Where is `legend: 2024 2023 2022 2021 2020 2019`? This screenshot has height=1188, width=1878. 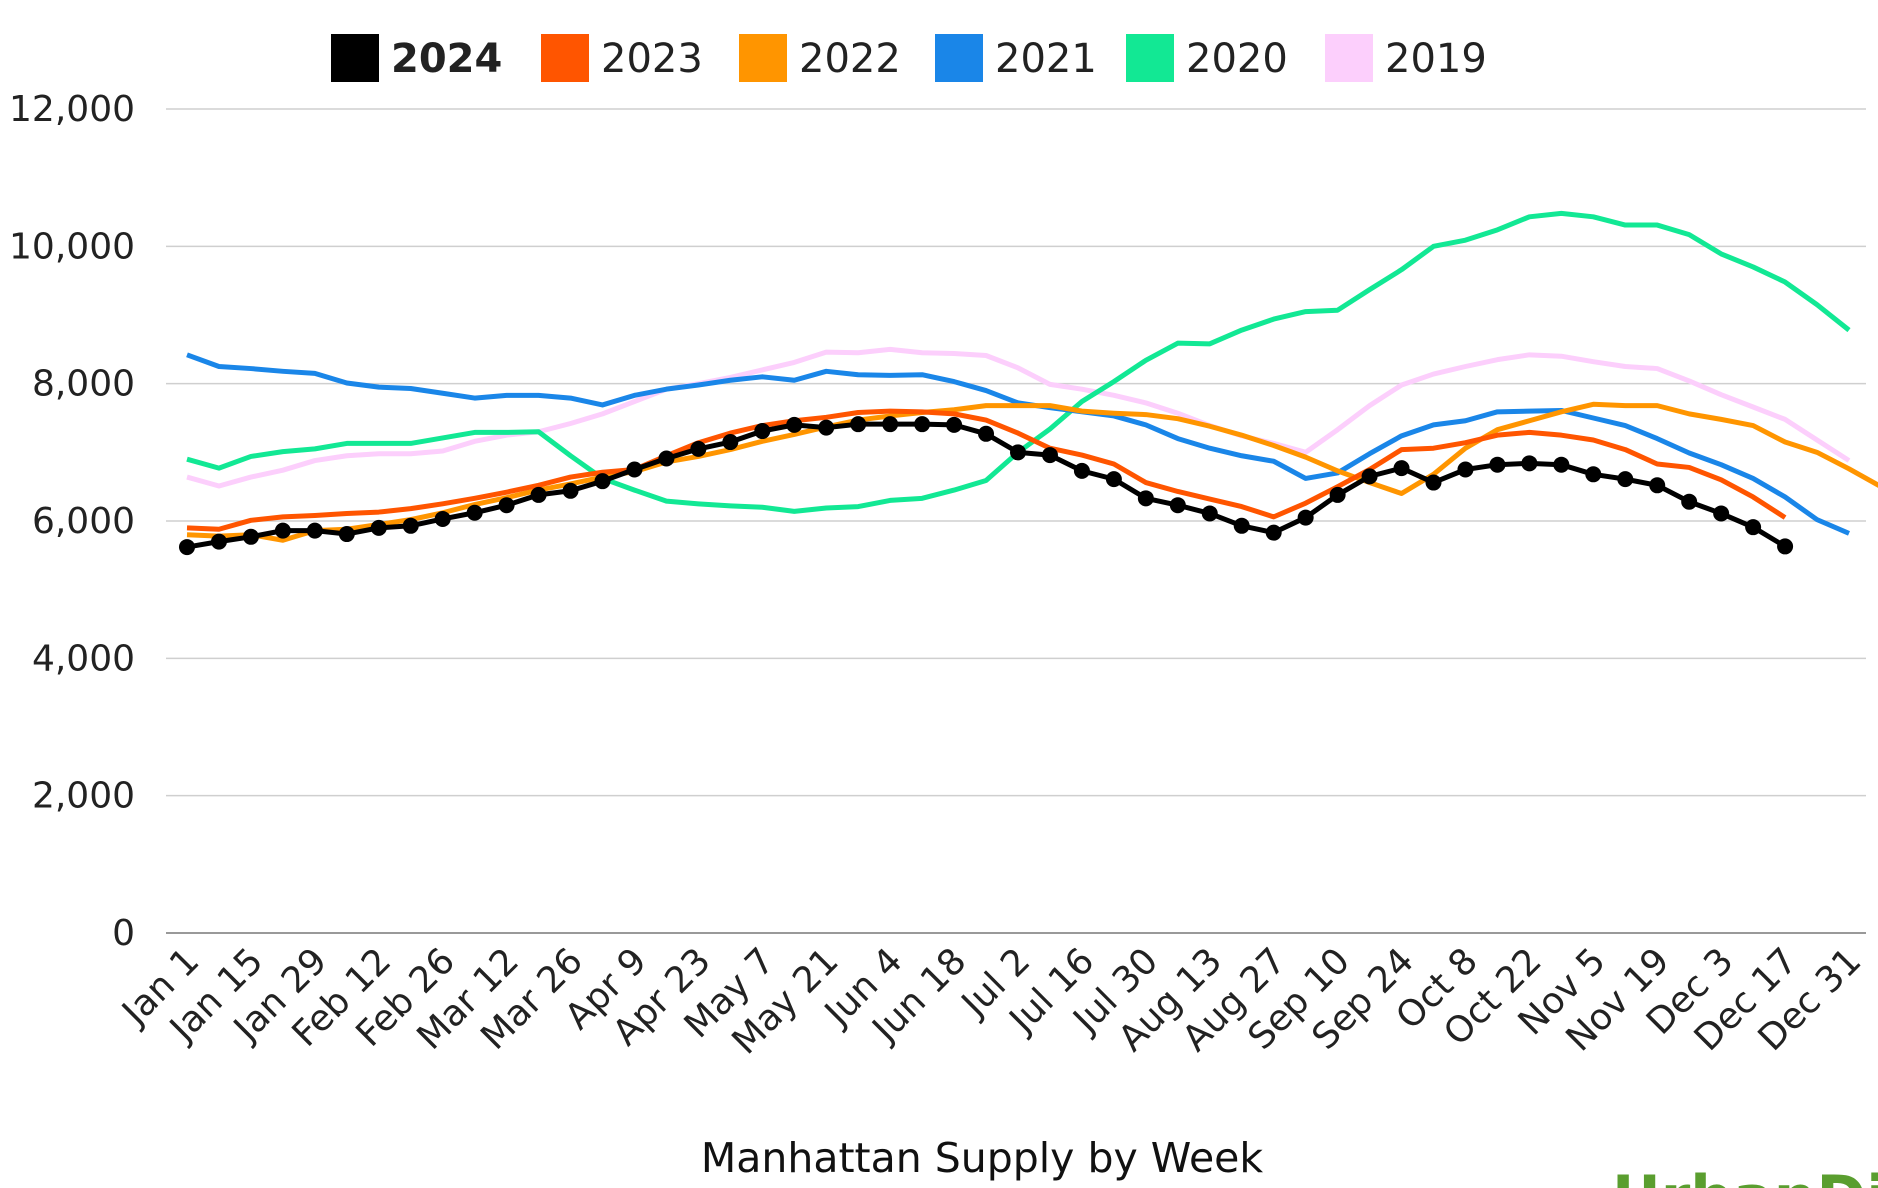 legend: 2024 2023 2022 2021 2020 2019 is located at coordinates (909, 58).